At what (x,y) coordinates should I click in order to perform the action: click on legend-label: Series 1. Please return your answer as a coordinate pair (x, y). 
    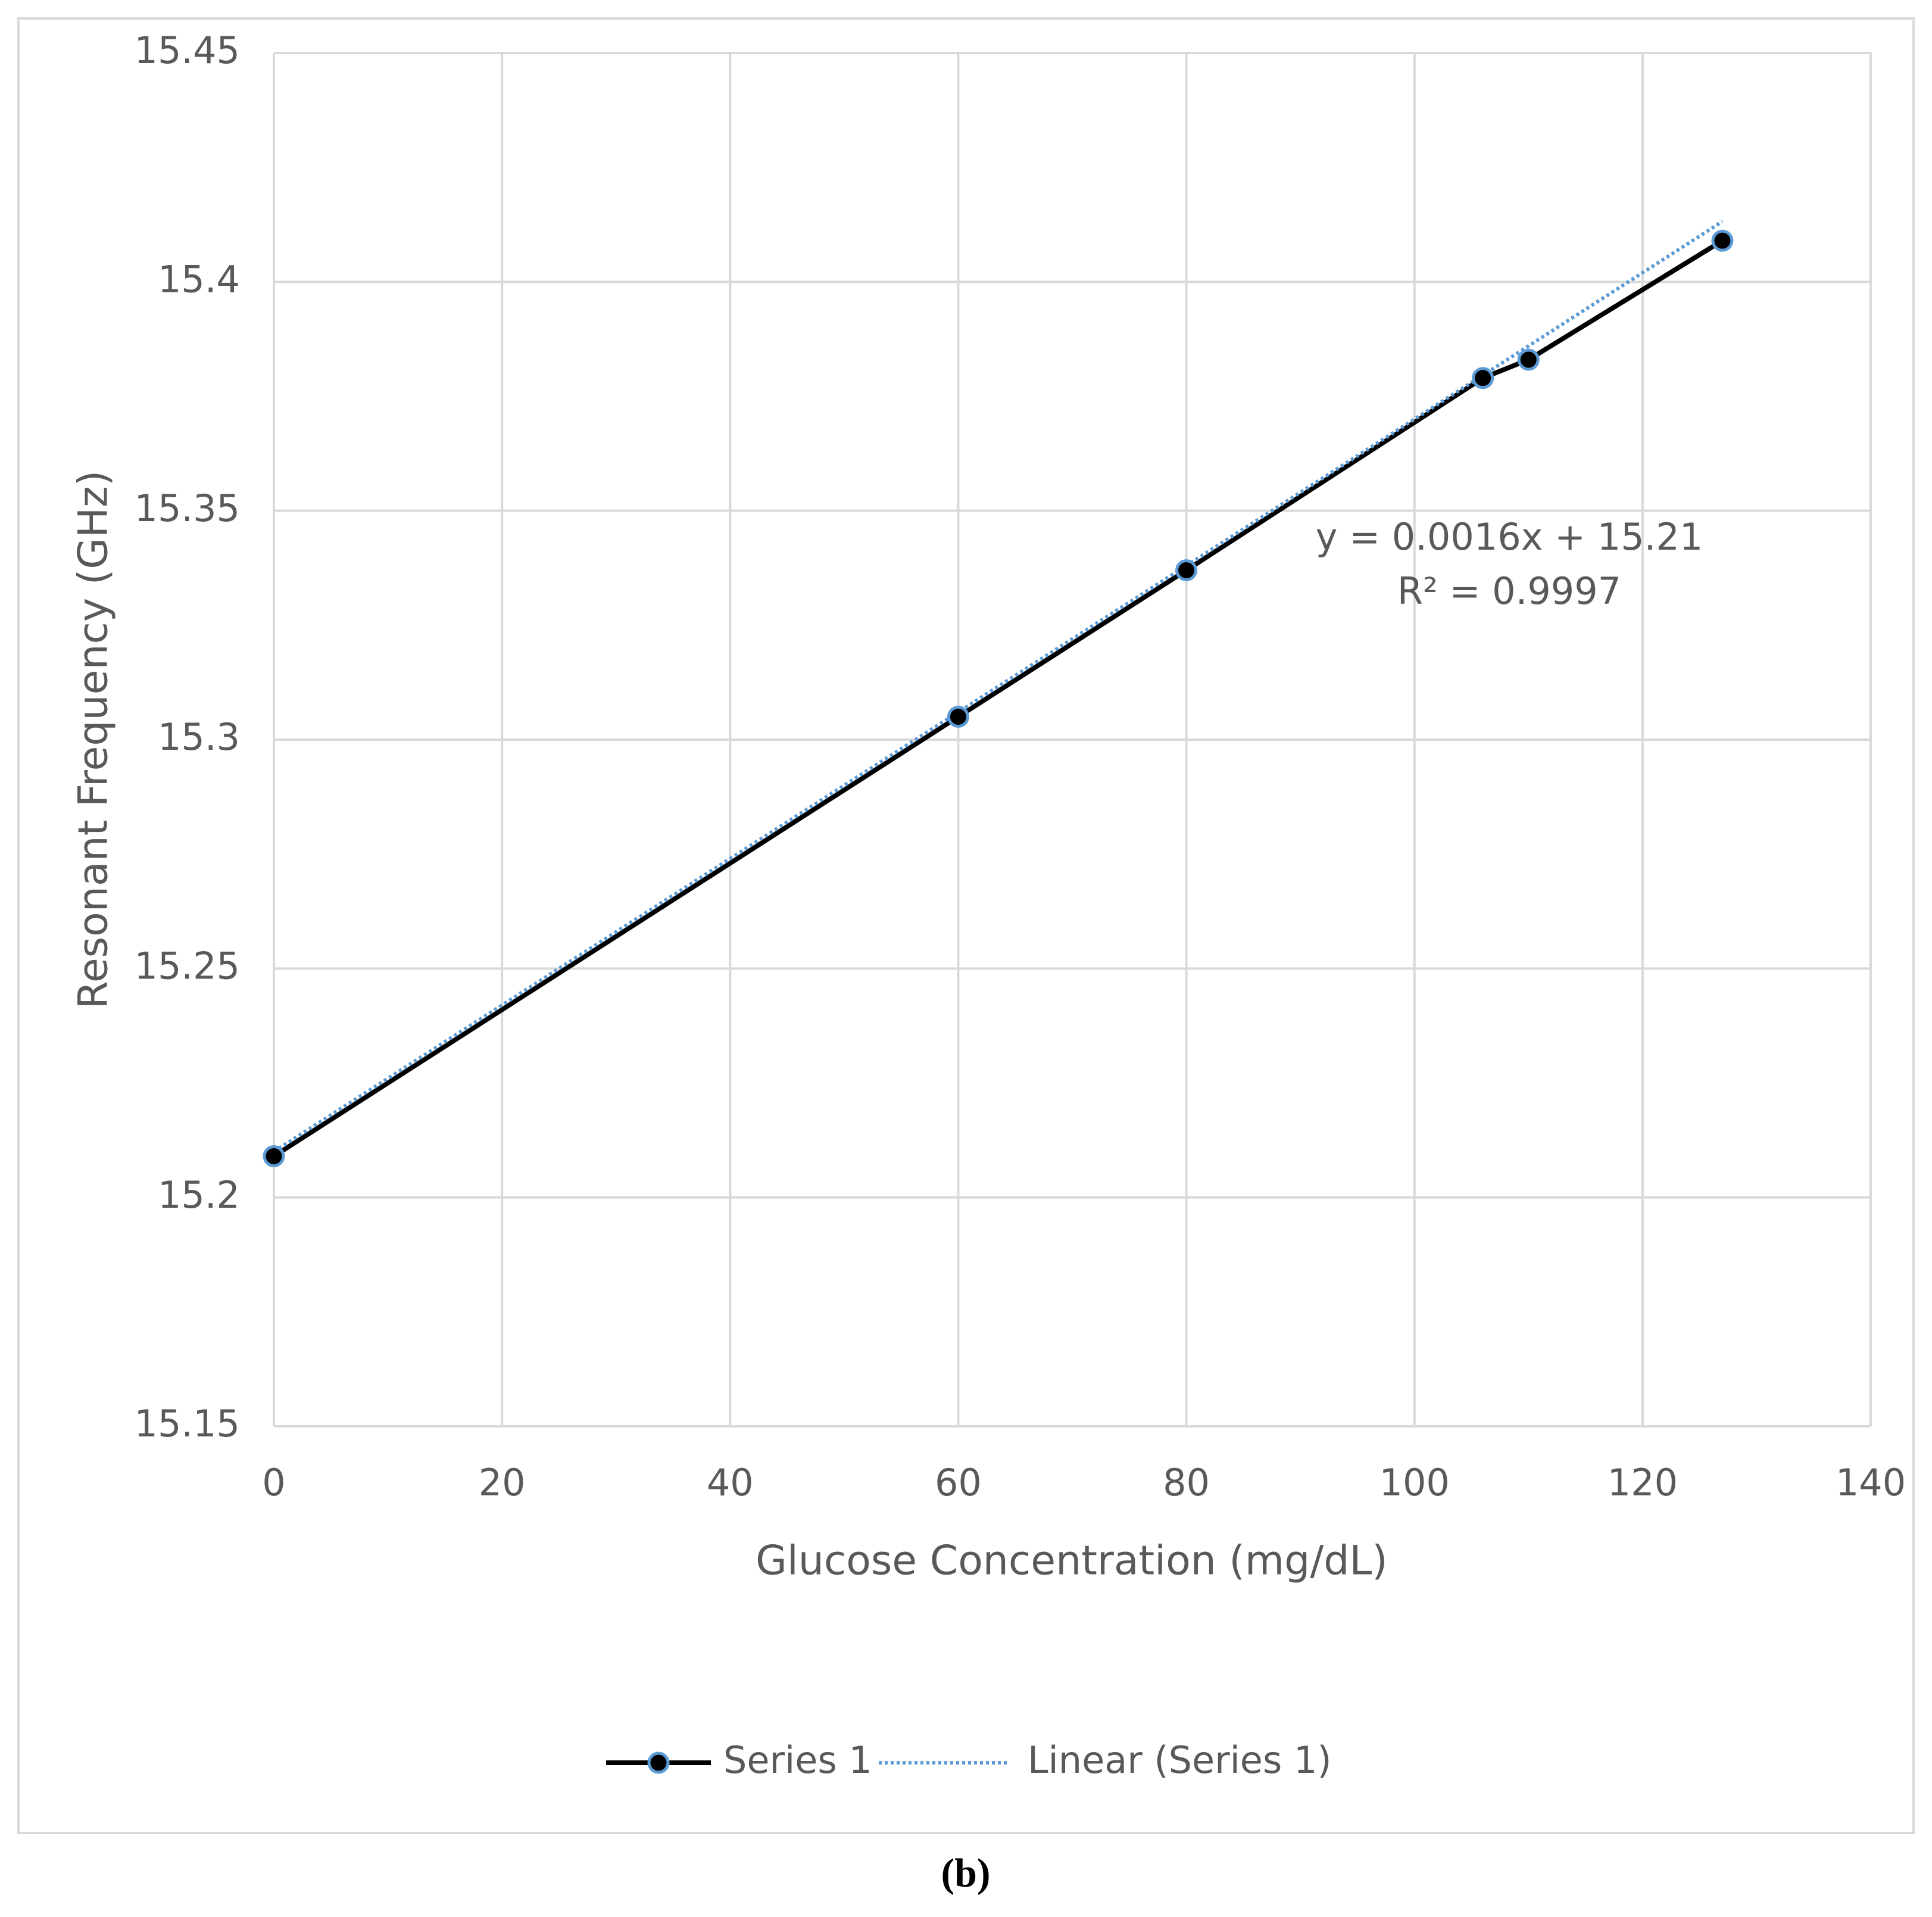
    Looking at the image, I should click on (797, 1760).